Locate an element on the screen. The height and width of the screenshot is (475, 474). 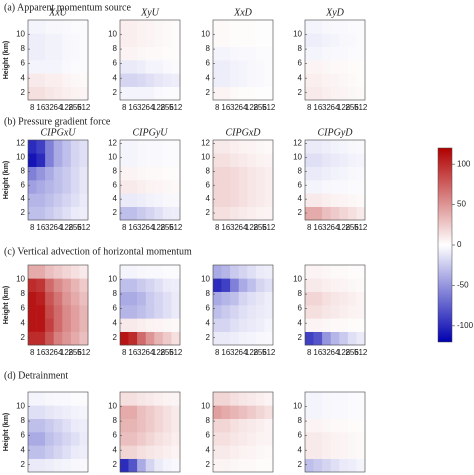
x-tick-label: 256 is located at coordinates (352, 227).